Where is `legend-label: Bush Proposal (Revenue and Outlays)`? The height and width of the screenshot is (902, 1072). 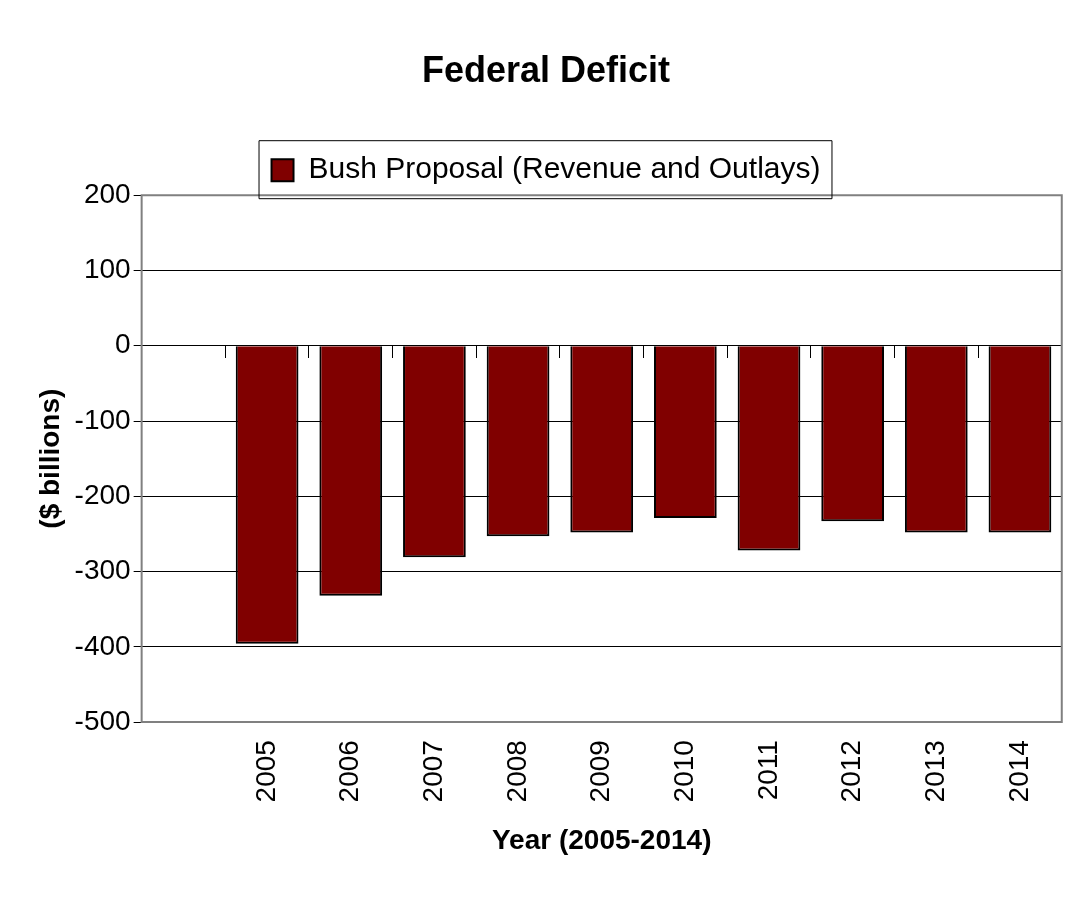
legend-label: Bush Proposal (Revenue and Outlays) is located at coordinates (564, 168).